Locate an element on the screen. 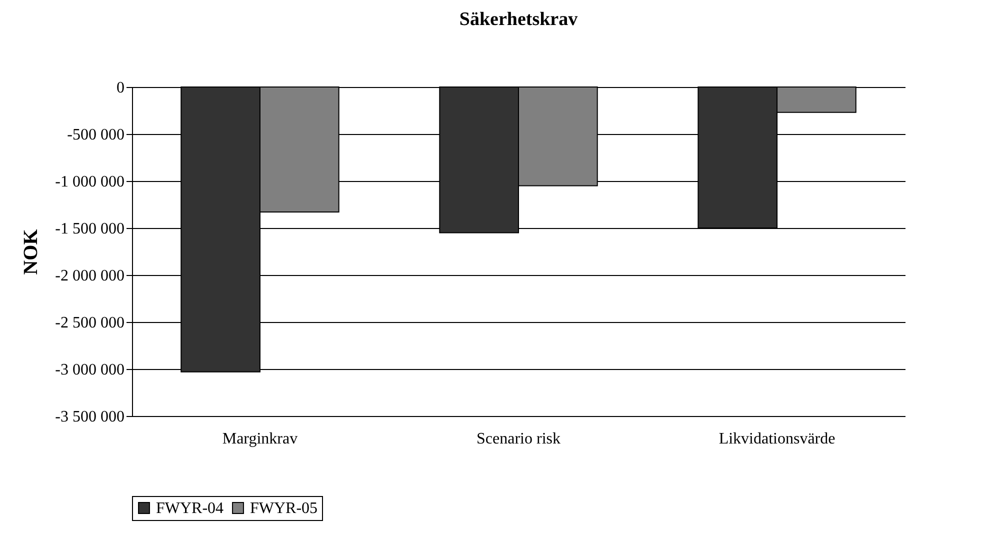 The image size is (986, 557). x-tick-label: Likvidationsvärde is located at coordinates (777, 439).